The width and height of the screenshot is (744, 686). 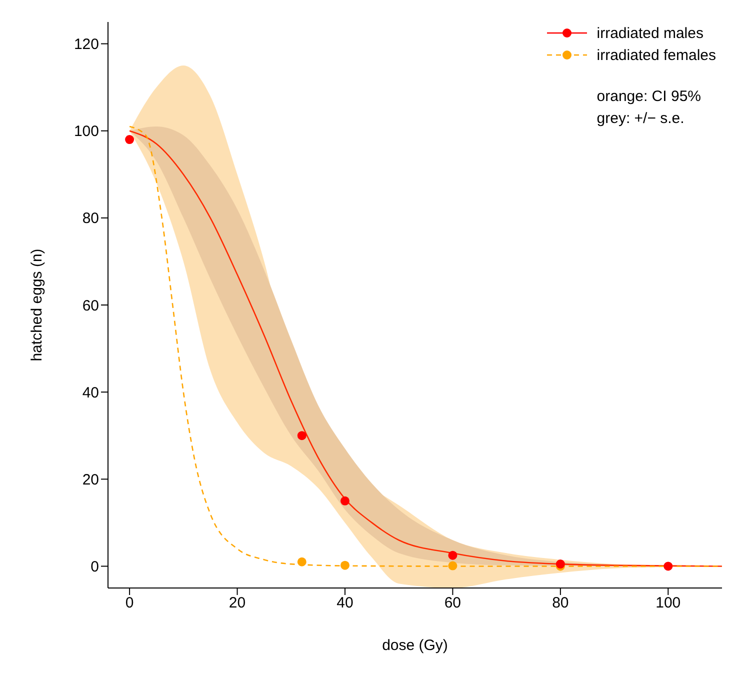 I want to click on x-axis-title: dose (Gy), so click(x=415, y=645).